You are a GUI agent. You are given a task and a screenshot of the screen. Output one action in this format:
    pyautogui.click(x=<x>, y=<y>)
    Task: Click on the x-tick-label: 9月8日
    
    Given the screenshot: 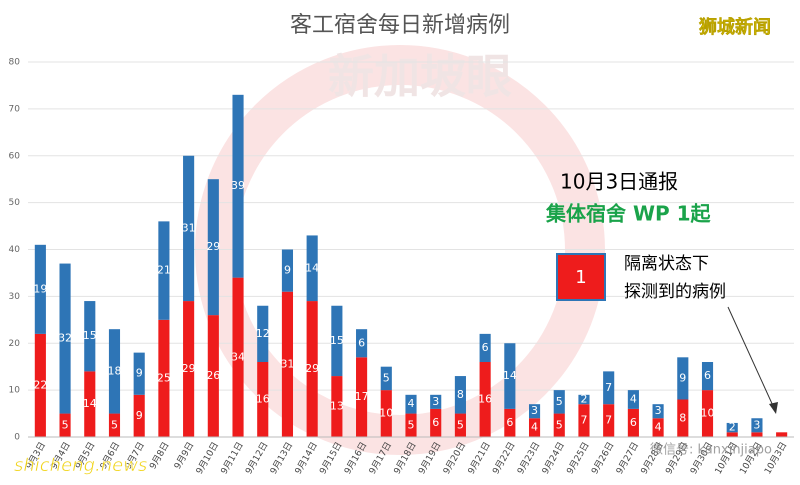 What is the action you would take?
    pyautogui.click(x=159, y=455)
    